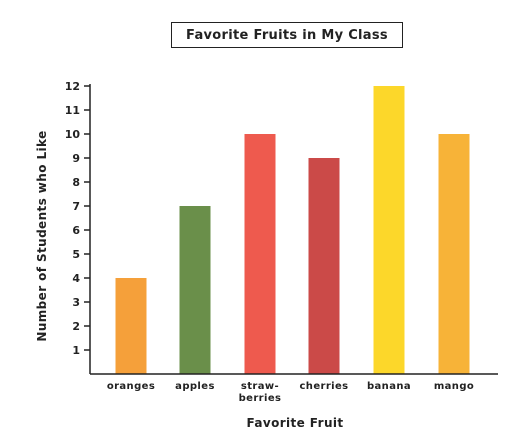 This screenshot has width=514, height=442. What do you see at coordinates (131, 326) in the screenshot?
I see `bar-oranges` at bounding box center [131, 326].